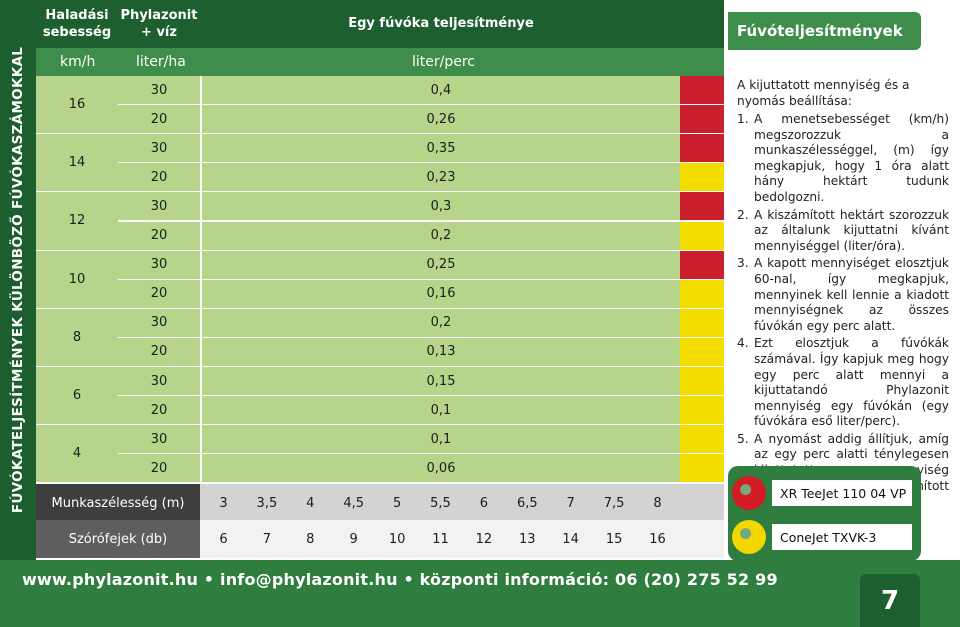  Describe the element at coordinates (201, 280) in the screenshot. I see `column-divider` at that location.